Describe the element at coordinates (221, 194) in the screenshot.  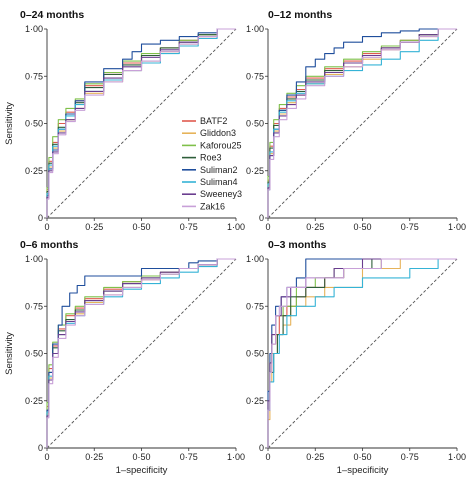
I see `legend-label-sweeney3: Sweeney3` at that location.